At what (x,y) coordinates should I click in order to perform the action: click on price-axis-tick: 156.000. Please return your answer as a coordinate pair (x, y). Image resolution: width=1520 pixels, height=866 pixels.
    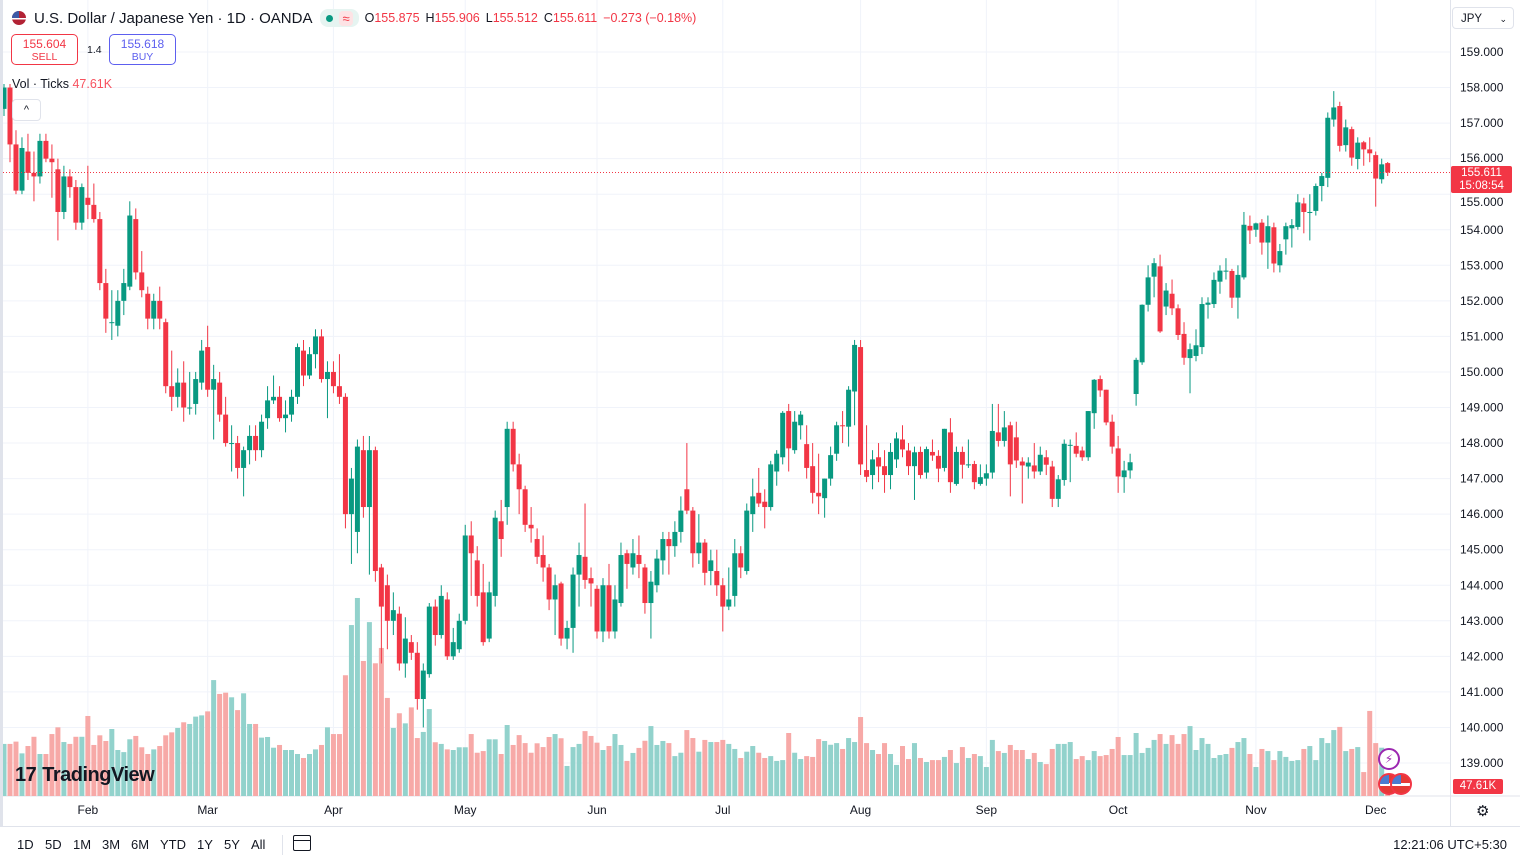
    Looking at the image, I should click on (1482, 158).